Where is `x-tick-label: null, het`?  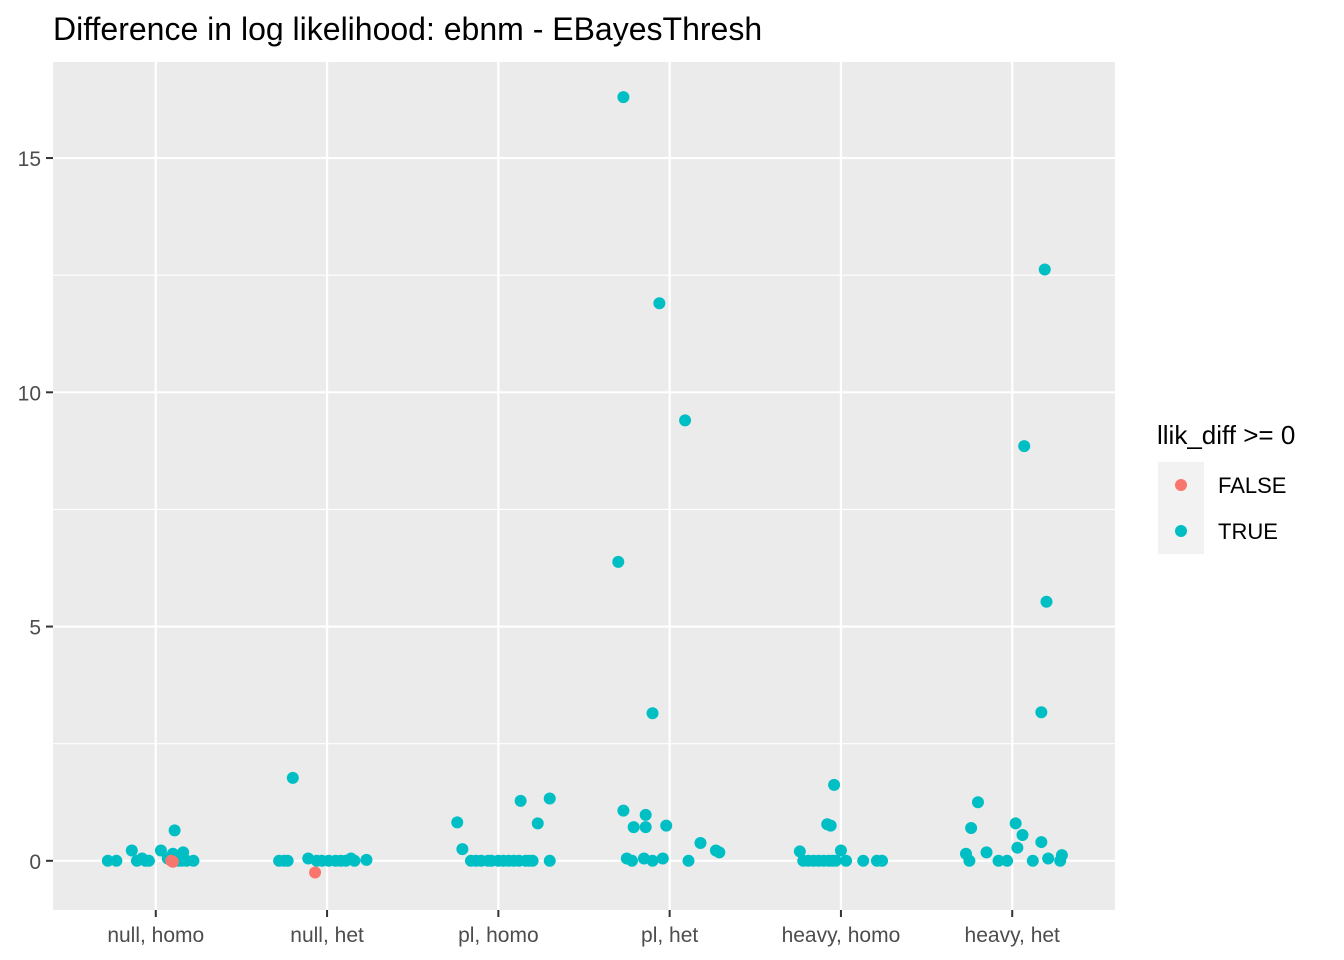 x-tick-label: null, het is located at coordinates (327, 935).